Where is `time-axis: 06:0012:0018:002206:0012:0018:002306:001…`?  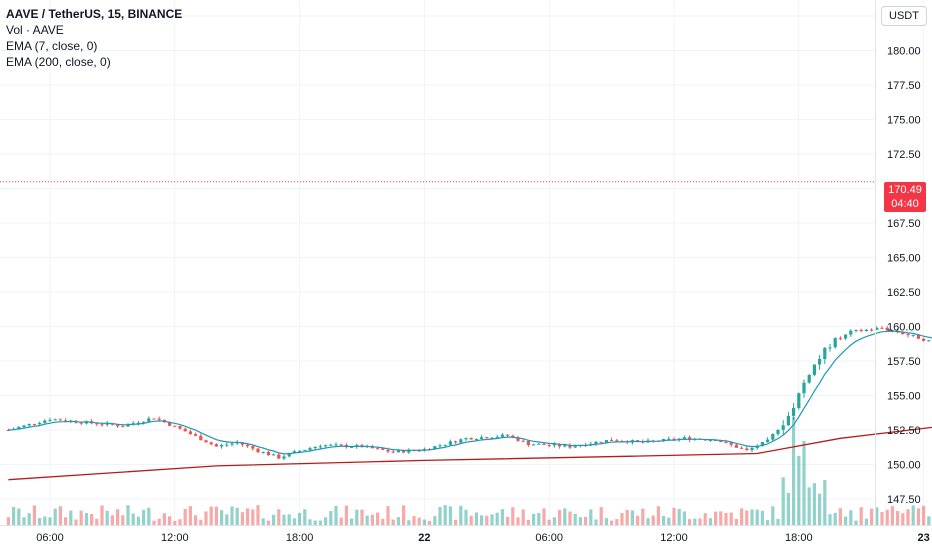
time-axis: 06:0012:0018:002206:0012:0018:002306:001… is located at coordinates (484, 538).